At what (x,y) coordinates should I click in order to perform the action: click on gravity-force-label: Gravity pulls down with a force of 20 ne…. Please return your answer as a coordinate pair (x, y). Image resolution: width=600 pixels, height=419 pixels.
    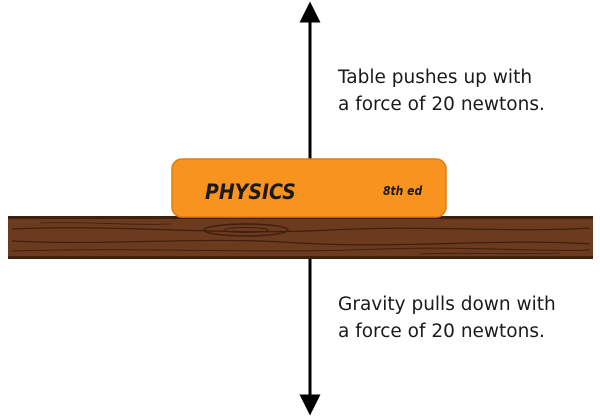
    Looking at the image, I should click on (465, 318).